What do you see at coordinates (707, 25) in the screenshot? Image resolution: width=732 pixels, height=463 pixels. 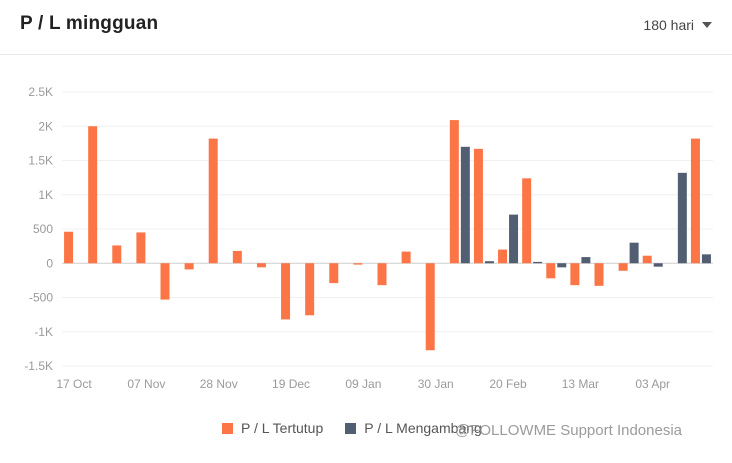 I see `chevron-down-icon` at bounding box center [707, 25].